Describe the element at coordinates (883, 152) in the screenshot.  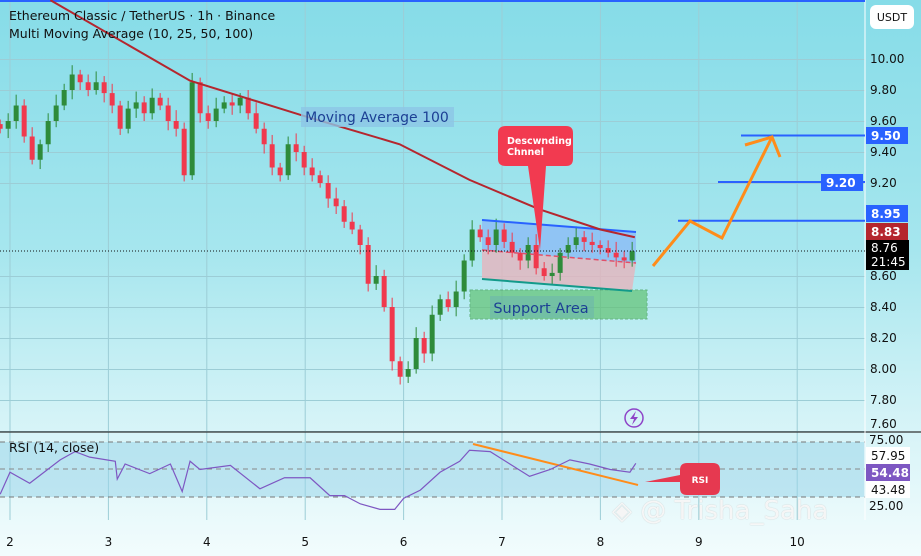
I see `price-tick: 9.40` at that location.